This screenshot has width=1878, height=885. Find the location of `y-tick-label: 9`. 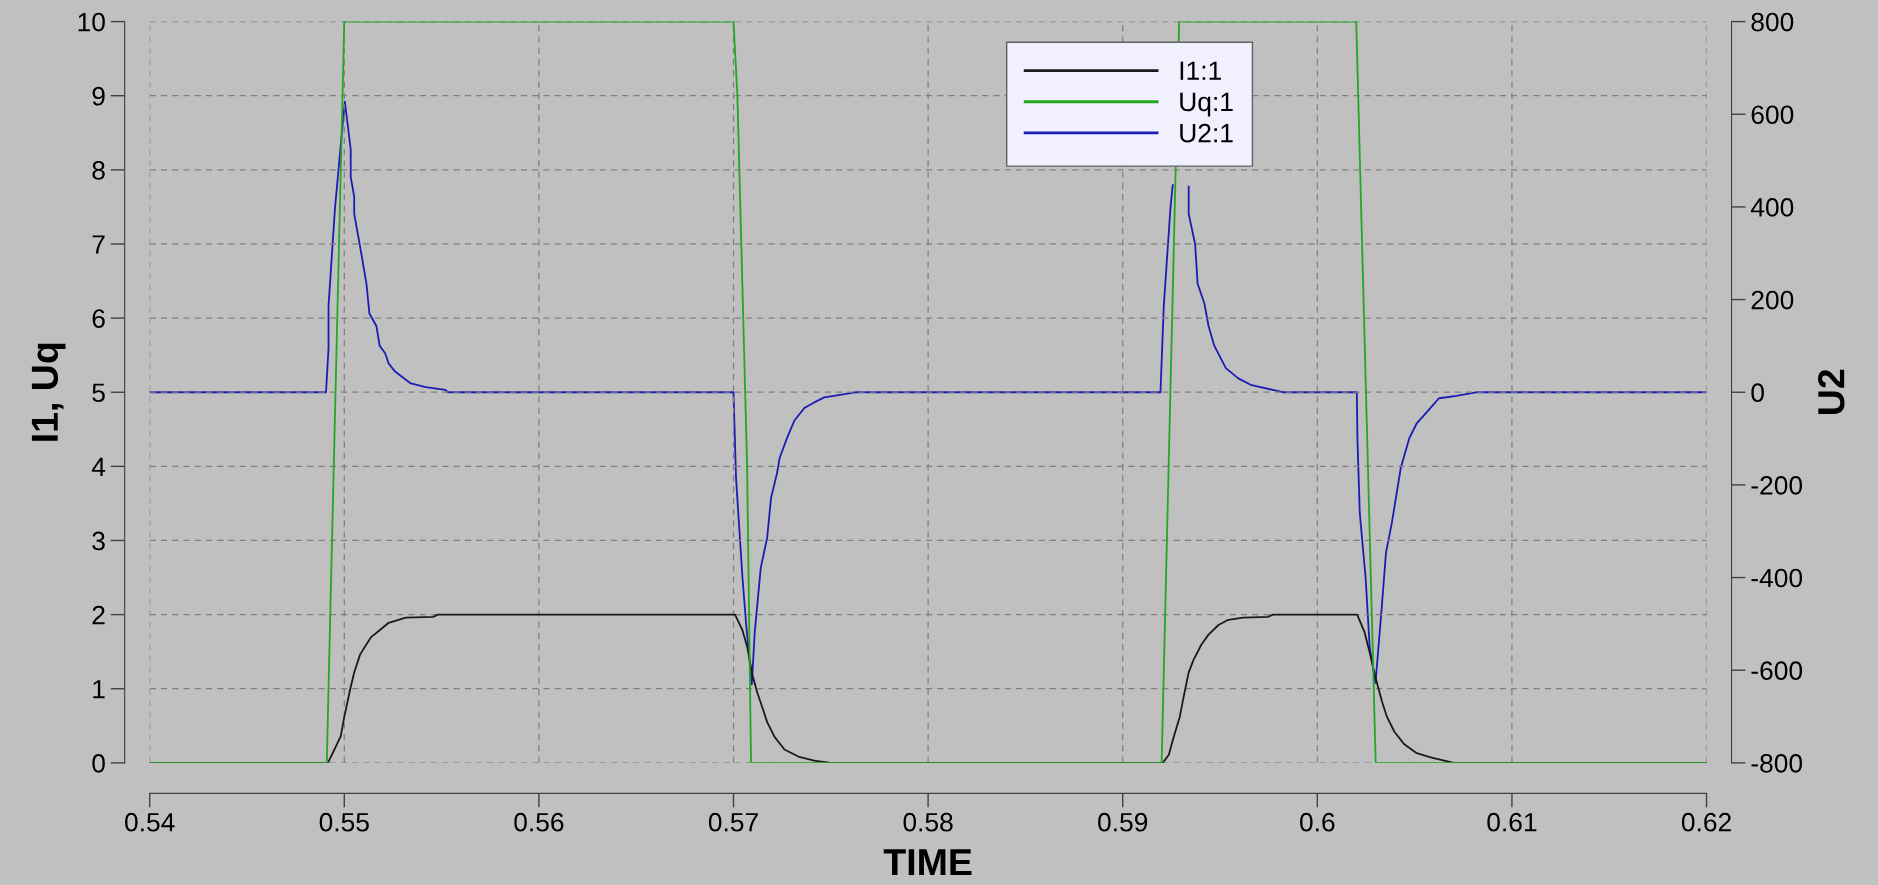

y-tick-label: 9 is located at coordinates (98, 96).